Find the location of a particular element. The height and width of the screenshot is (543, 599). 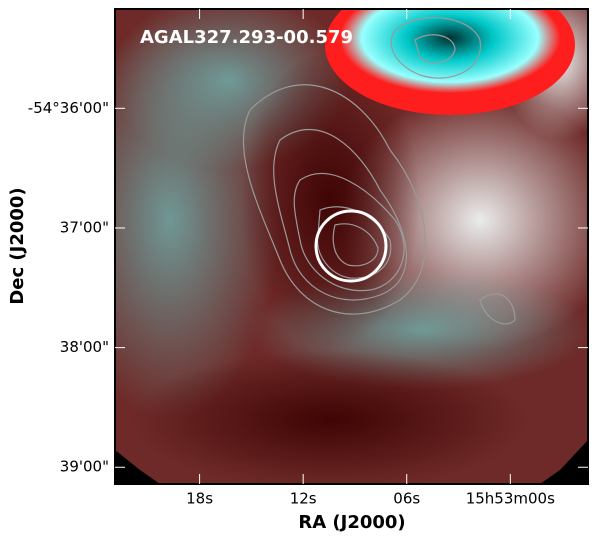

y-tick-label: 38'00" is located at coordinates (84, 347).